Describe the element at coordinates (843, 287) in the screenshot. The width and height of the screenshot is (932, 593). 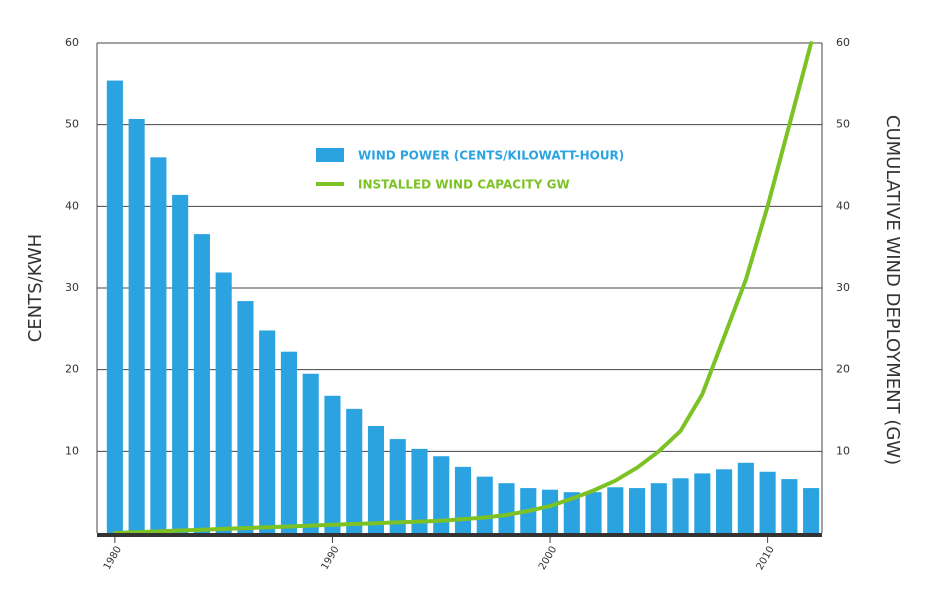
I see `y2-tick-label: 30` at that location.